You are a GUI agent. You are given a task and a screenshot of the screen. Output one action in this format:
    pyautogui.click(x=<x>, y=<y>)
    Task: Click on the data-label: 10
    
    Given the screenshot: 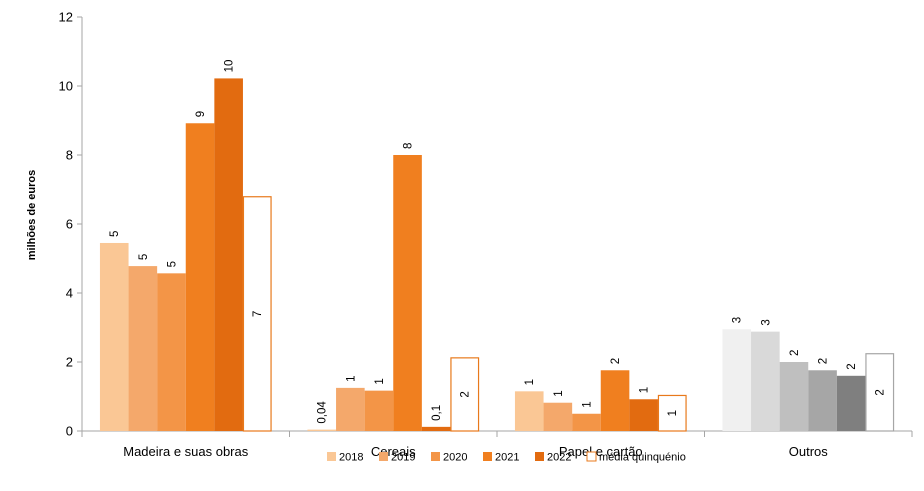 What is the action you would take?
    pyautogui.click(x=230, y=66)
    